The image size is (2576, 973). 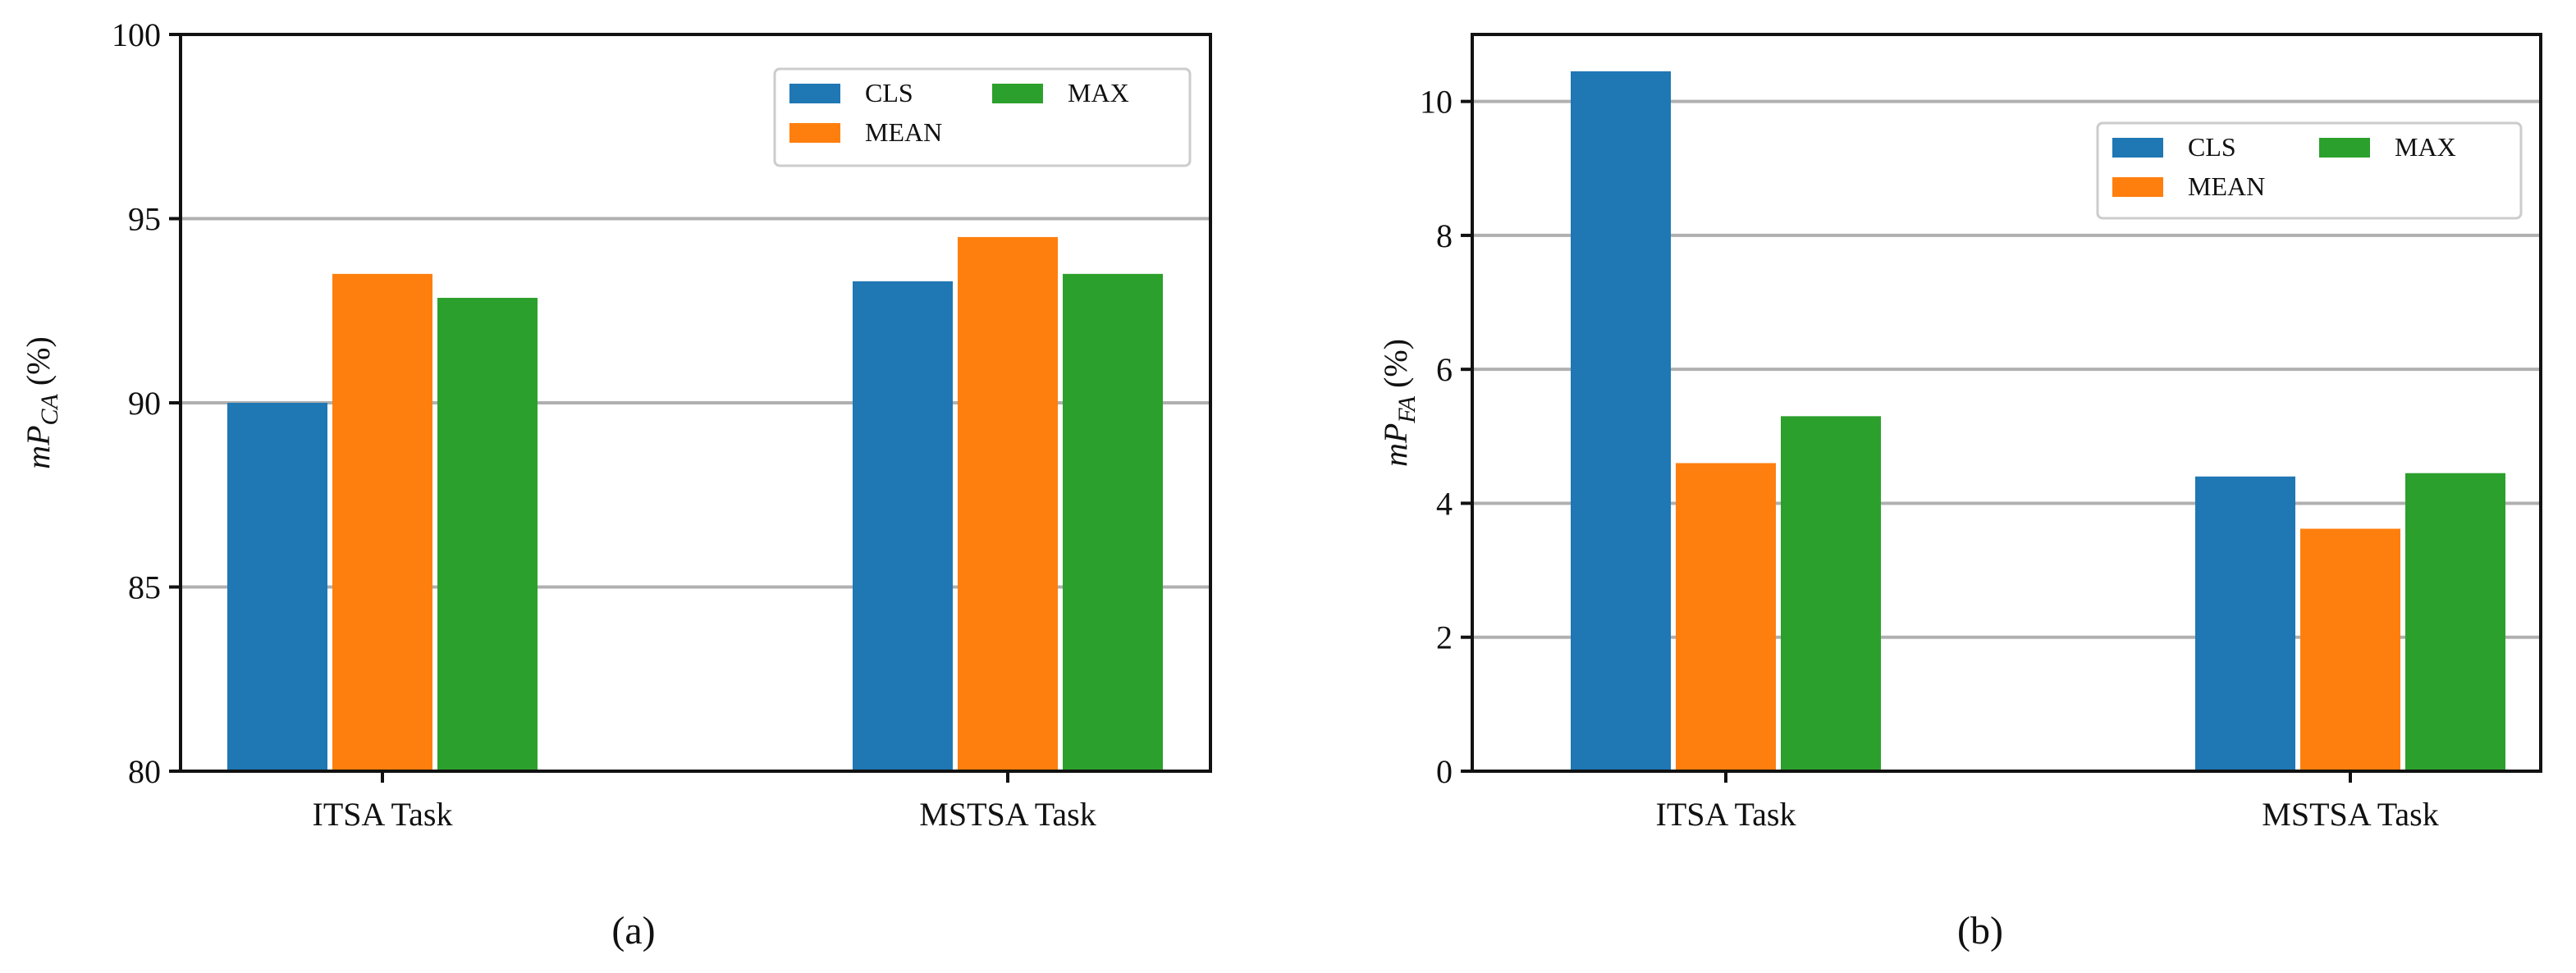 What do you see at coordinates (38, 446) in the screenshot?
I see `chart-a-ylabel-prefix: mP` at bounding box center [38, 446].